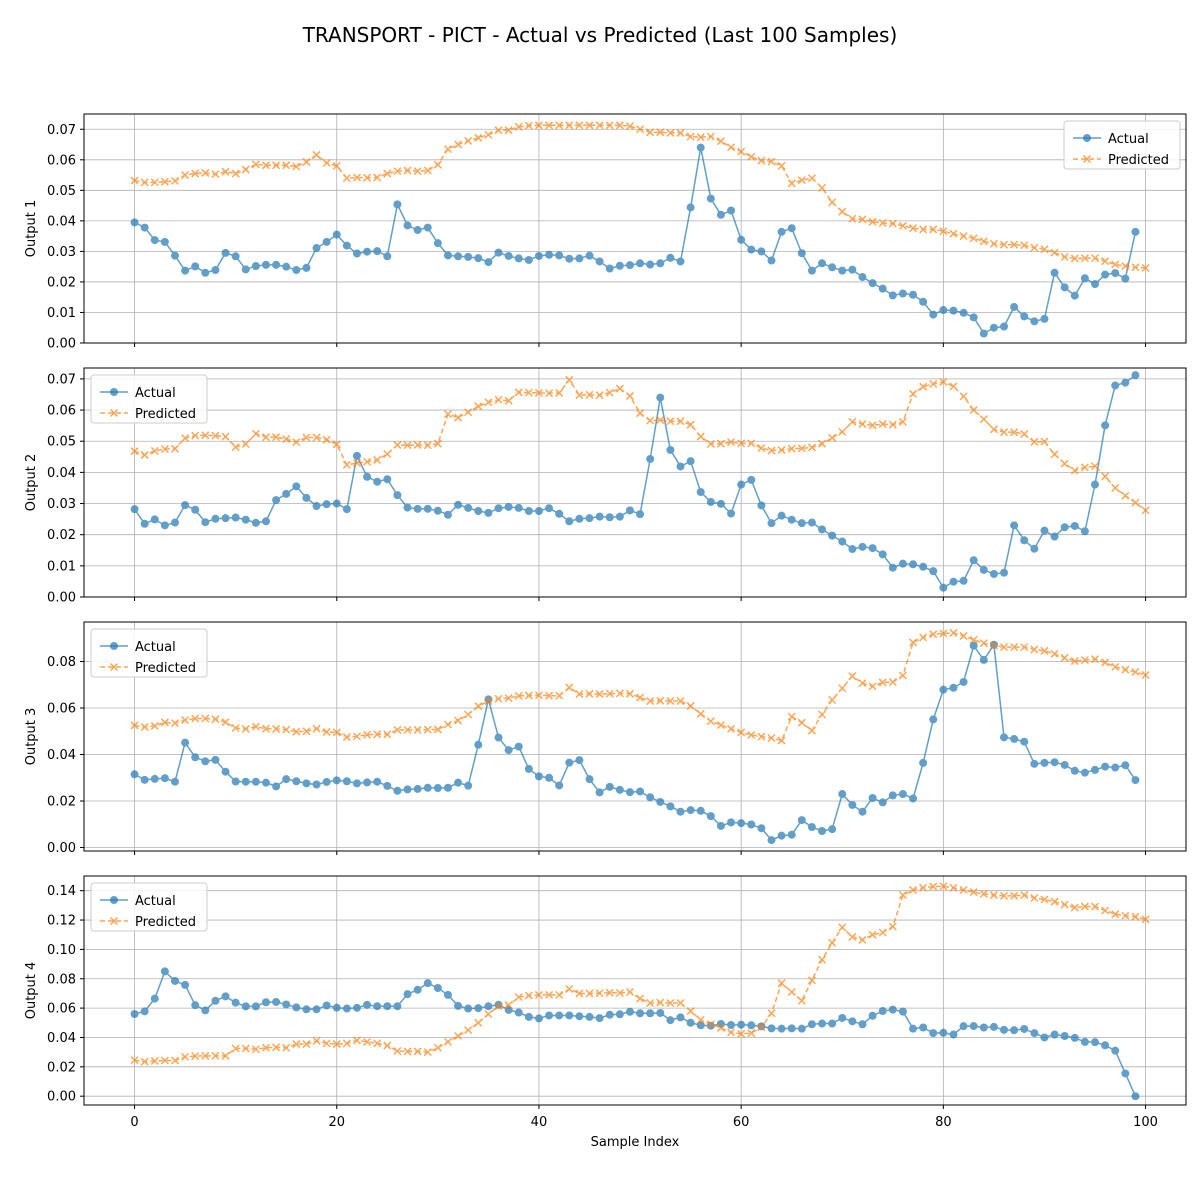  Describe the element at coordinates (640, 687) in the screenshot. I see `series-line-predicted` at that location.